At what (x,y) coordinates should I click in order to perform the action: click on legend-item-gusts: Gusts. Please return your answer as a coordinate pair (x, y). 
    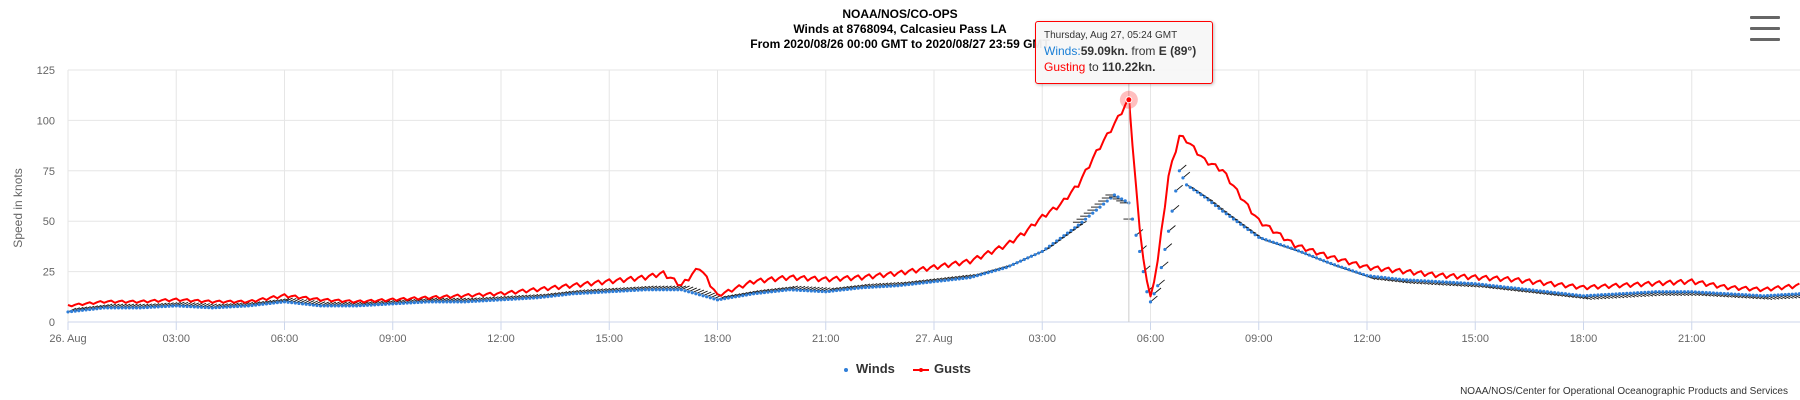
    Looking at the image, I should click on (952, 368).